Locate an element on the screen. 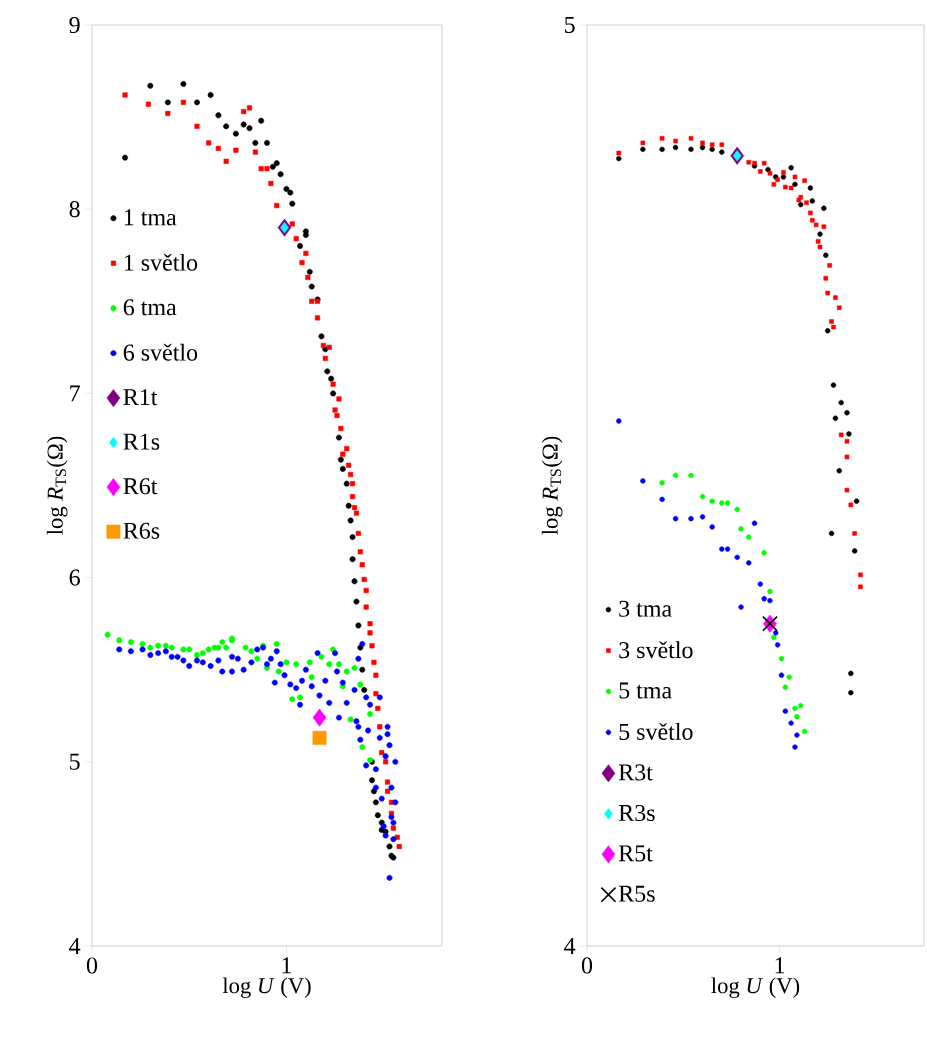 The image size is (927, 1038). y-tick-label: 7 is located at coordinates (75, 393).